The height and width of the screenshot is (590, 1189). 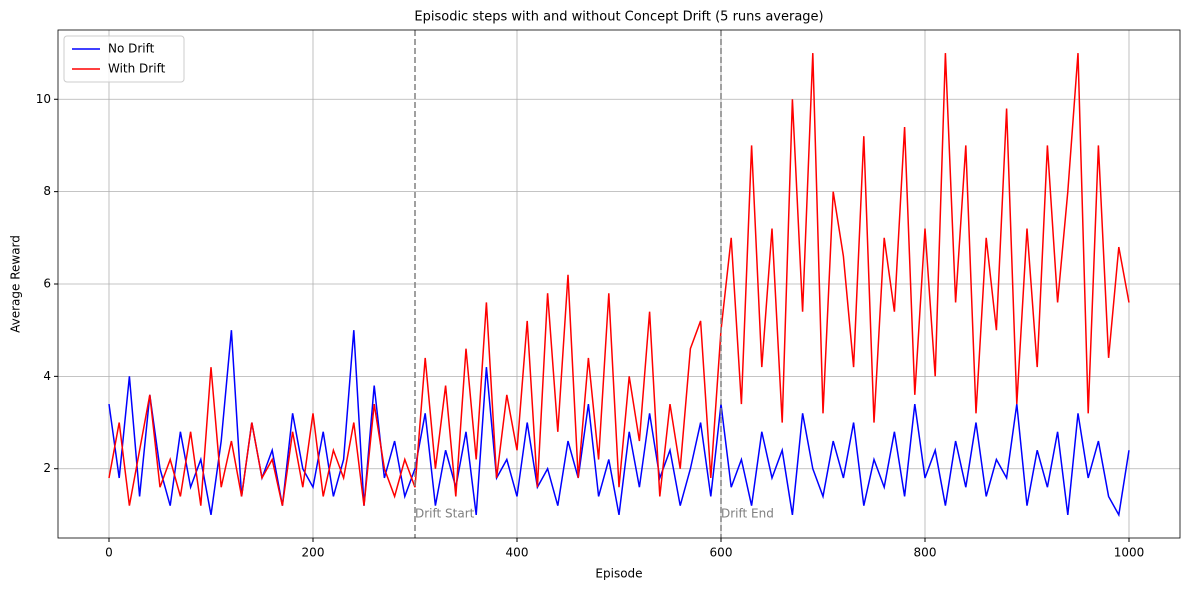 I want to click on legend-label: With Drift, so click(x=137, y=69).